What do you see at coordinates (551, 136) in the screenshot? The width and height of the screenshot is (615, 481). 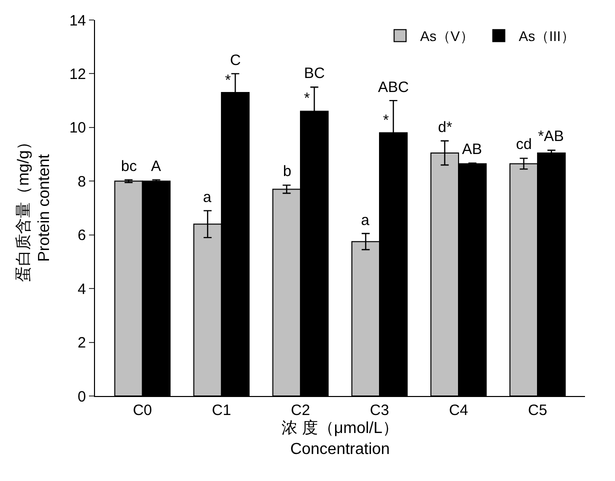 I see `data-label: *AB` at bounding box center [551, 136].